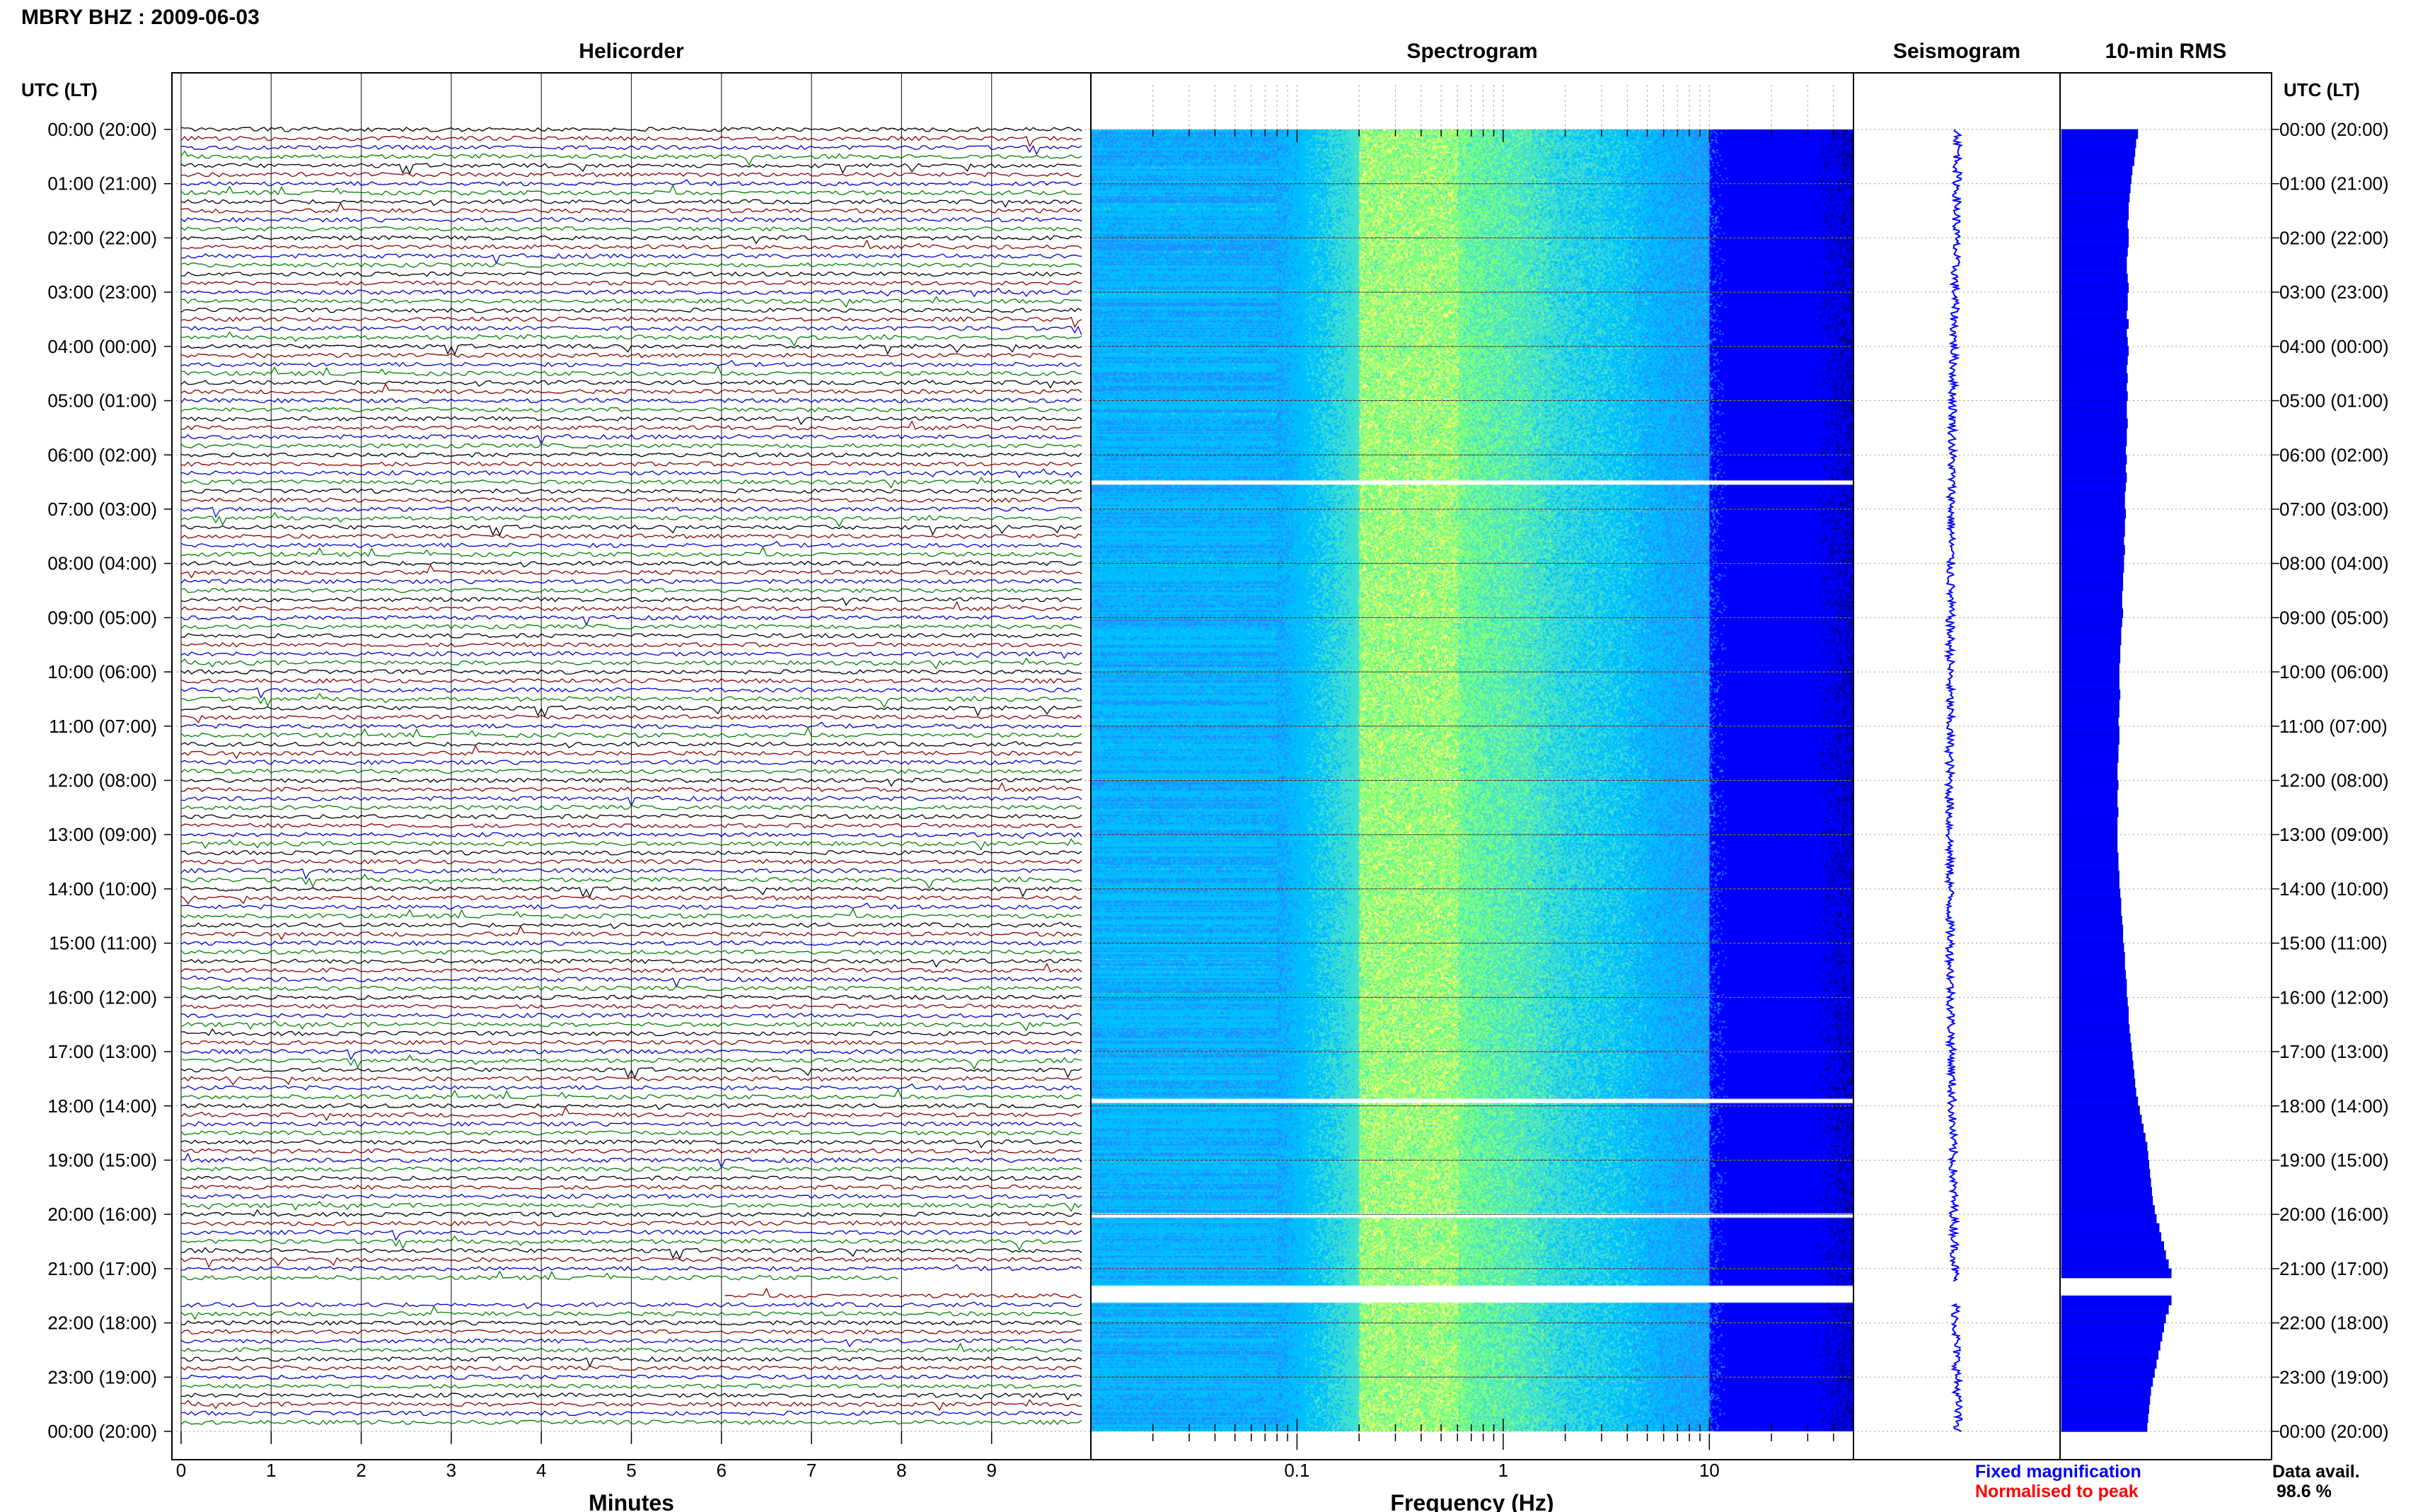 The width and height of the screenshot is (2418, 1512). I want to click on y-tick-label-left: 02:00 (22:00), so click(102, 237).